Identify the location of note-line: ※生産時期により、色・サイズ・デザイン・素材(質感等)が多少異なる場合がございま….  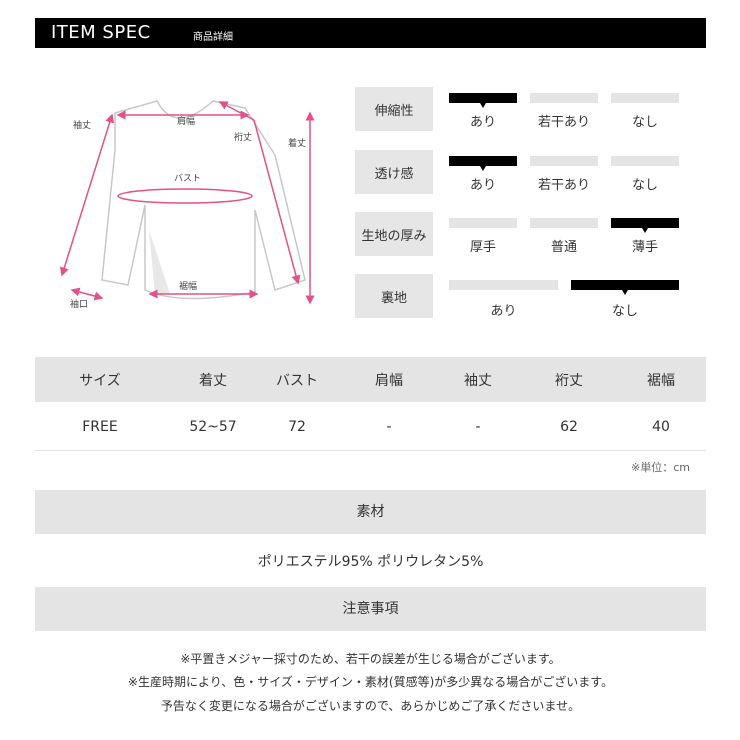
(370, 682).